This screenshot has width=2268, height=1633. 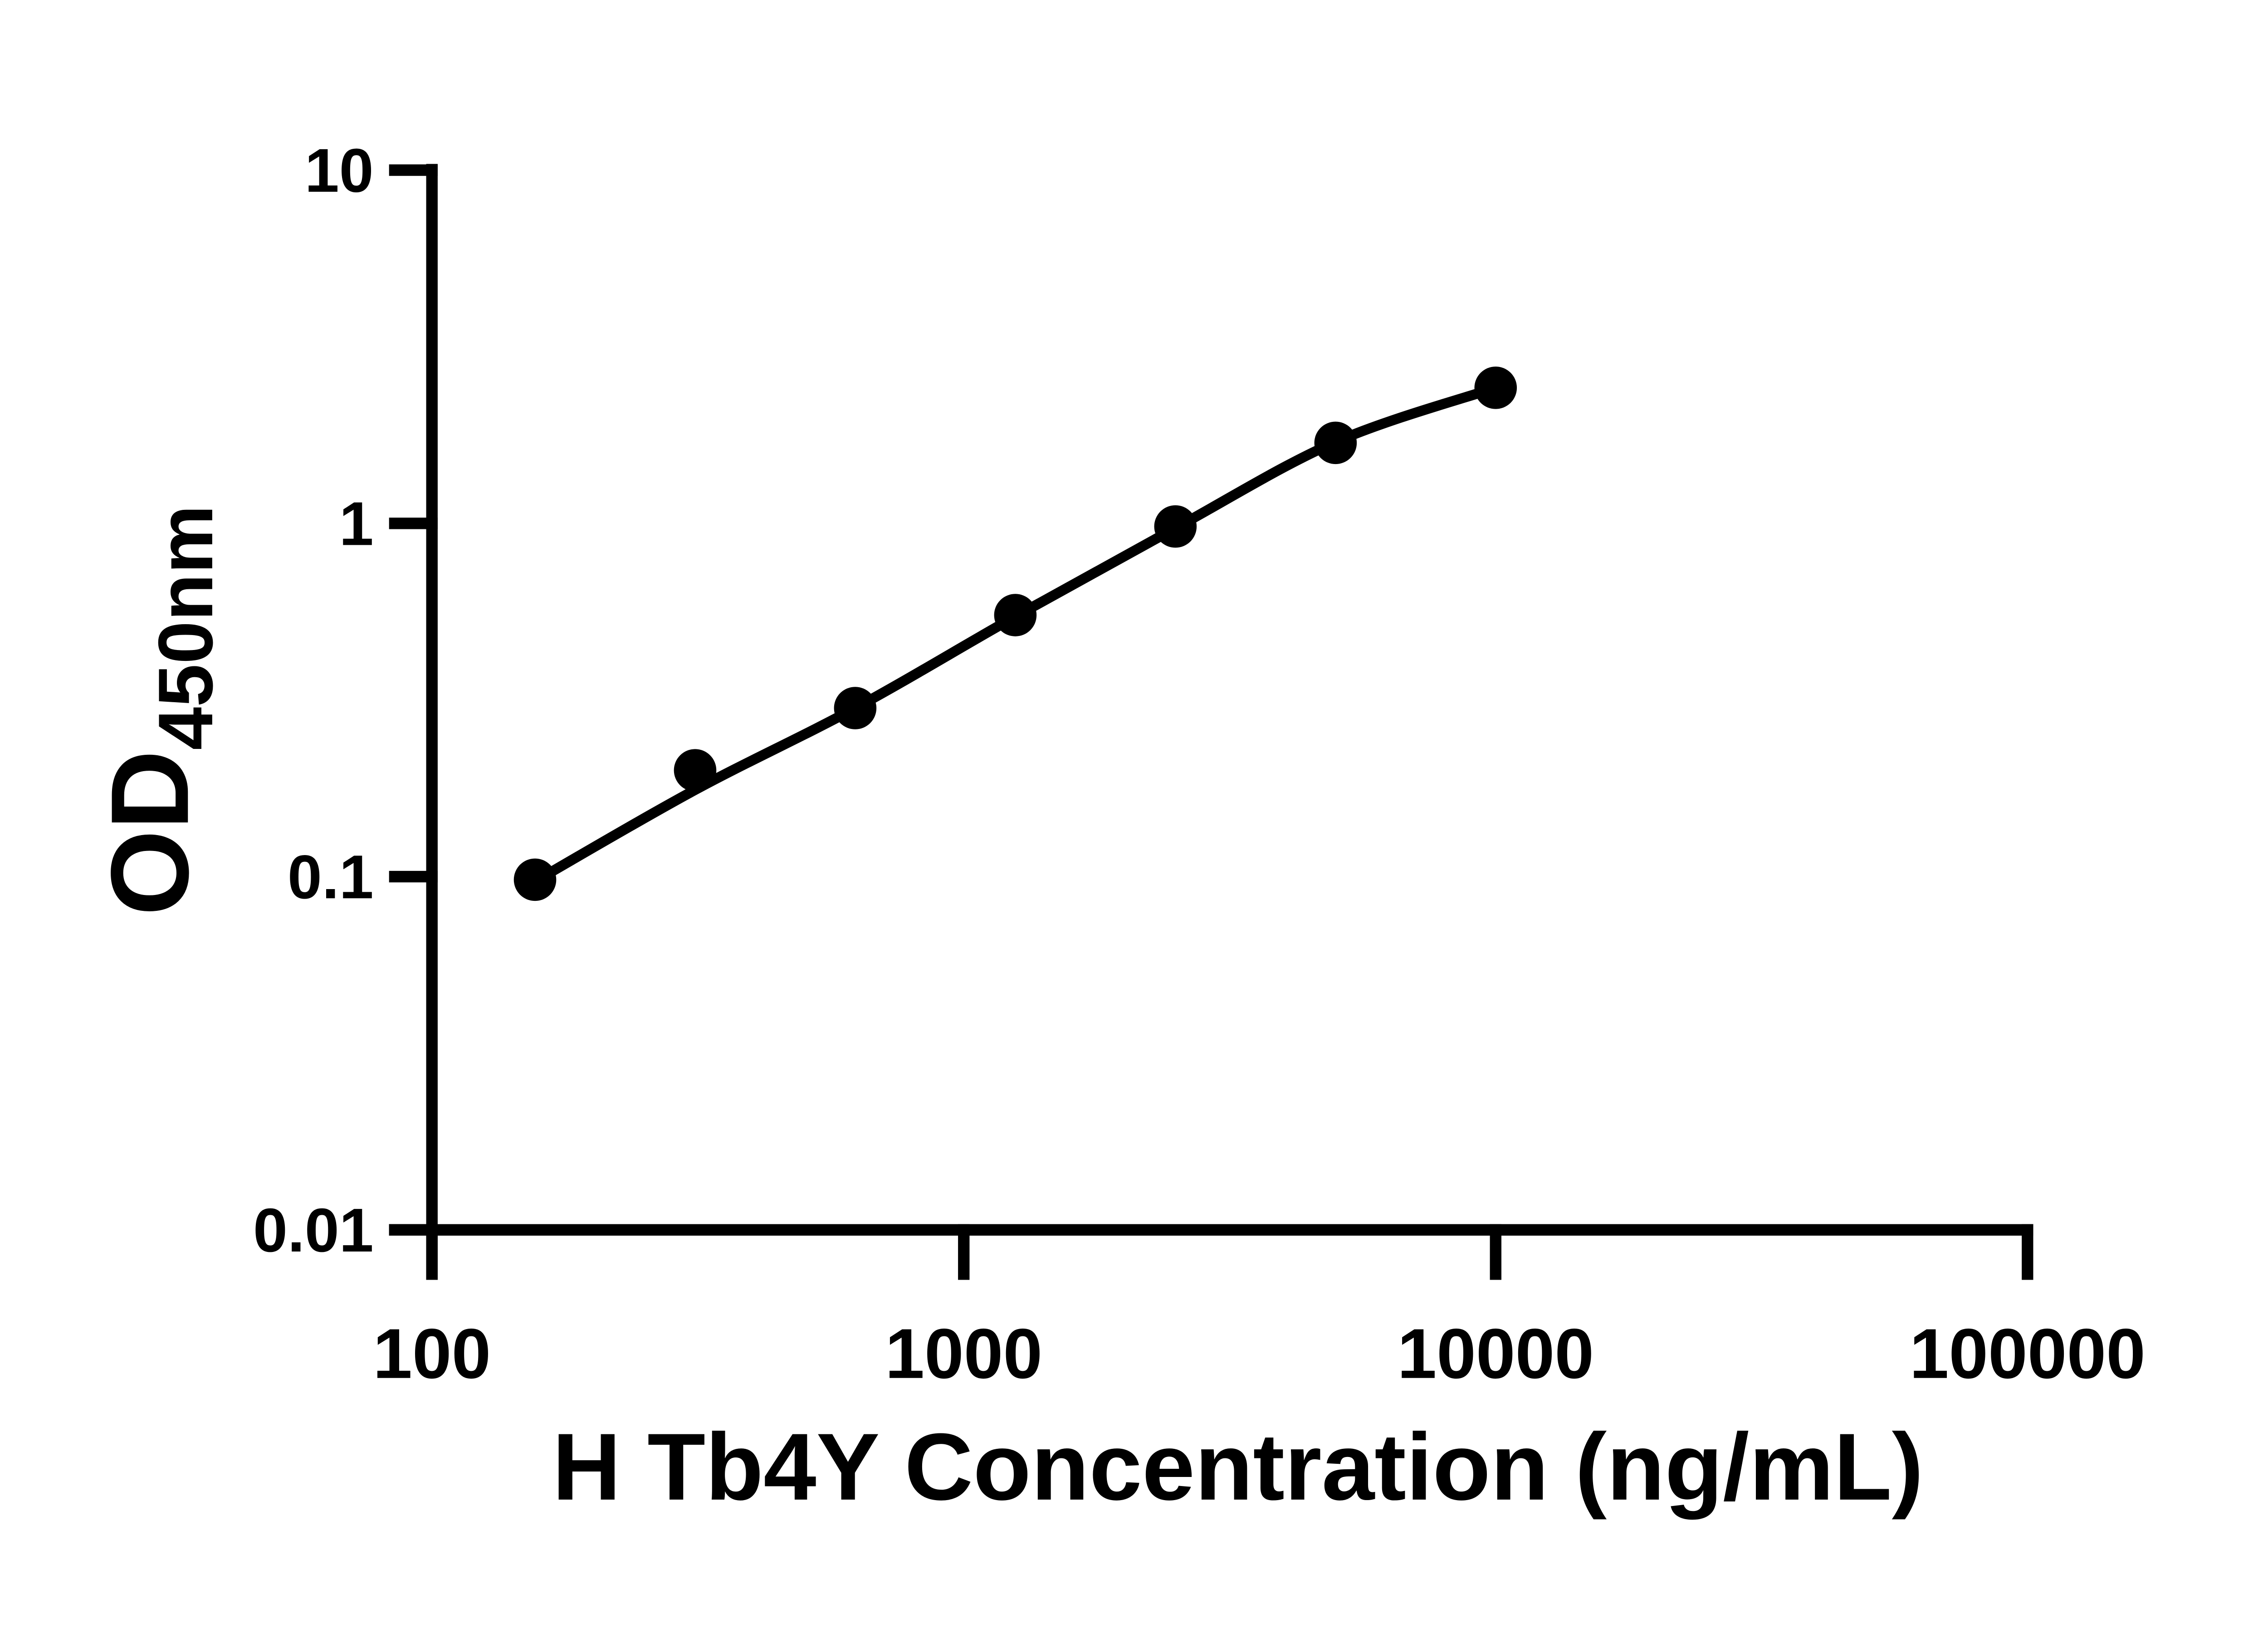 I want to click on y-axis-tick-labels: 10 1 0.1 0.01, so click(x=313, y=700).